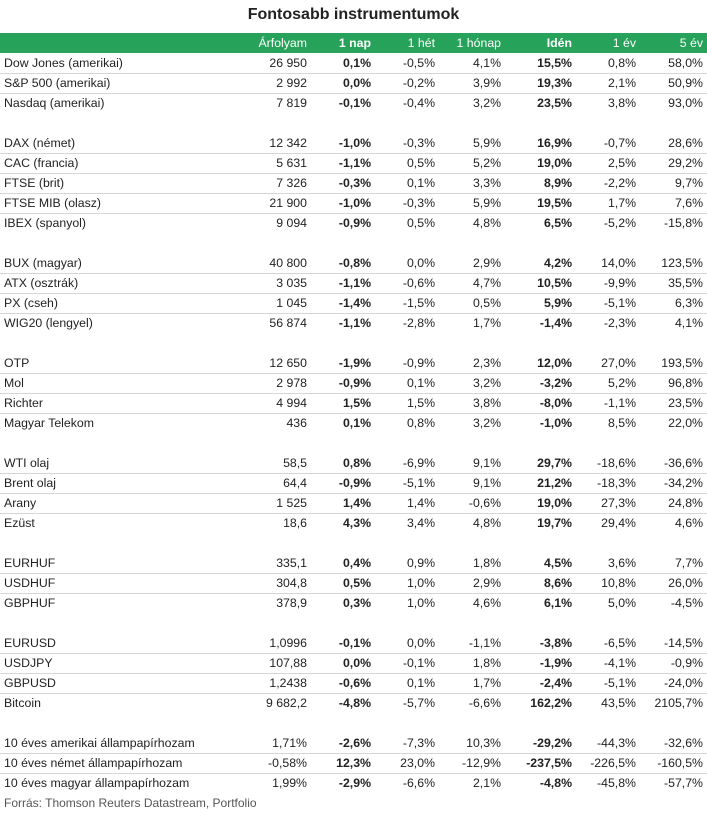 The height and width of the screenshot is (814, 707). What do you see at coordinates (343, 643) in the screenshot?
I see `change-1-day: -0,1%` at bounding box center [343, 643].